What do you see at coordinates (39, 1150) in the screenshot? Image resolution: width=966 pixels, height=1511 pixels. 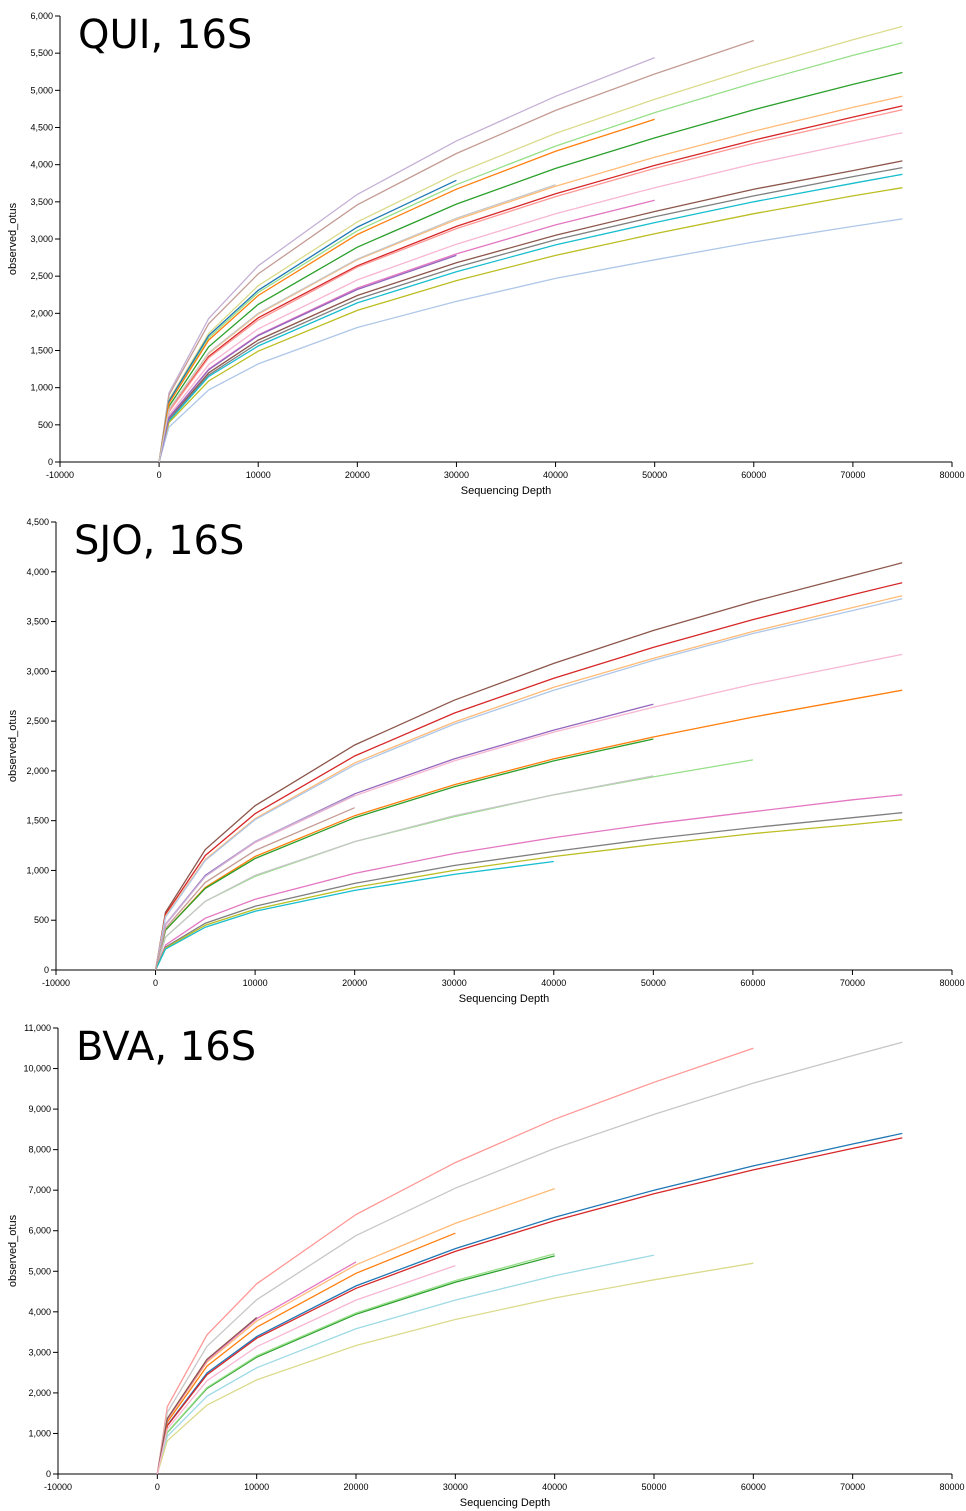 I see `y-tick-label: 8,000` at bounding box center [39, 1150].